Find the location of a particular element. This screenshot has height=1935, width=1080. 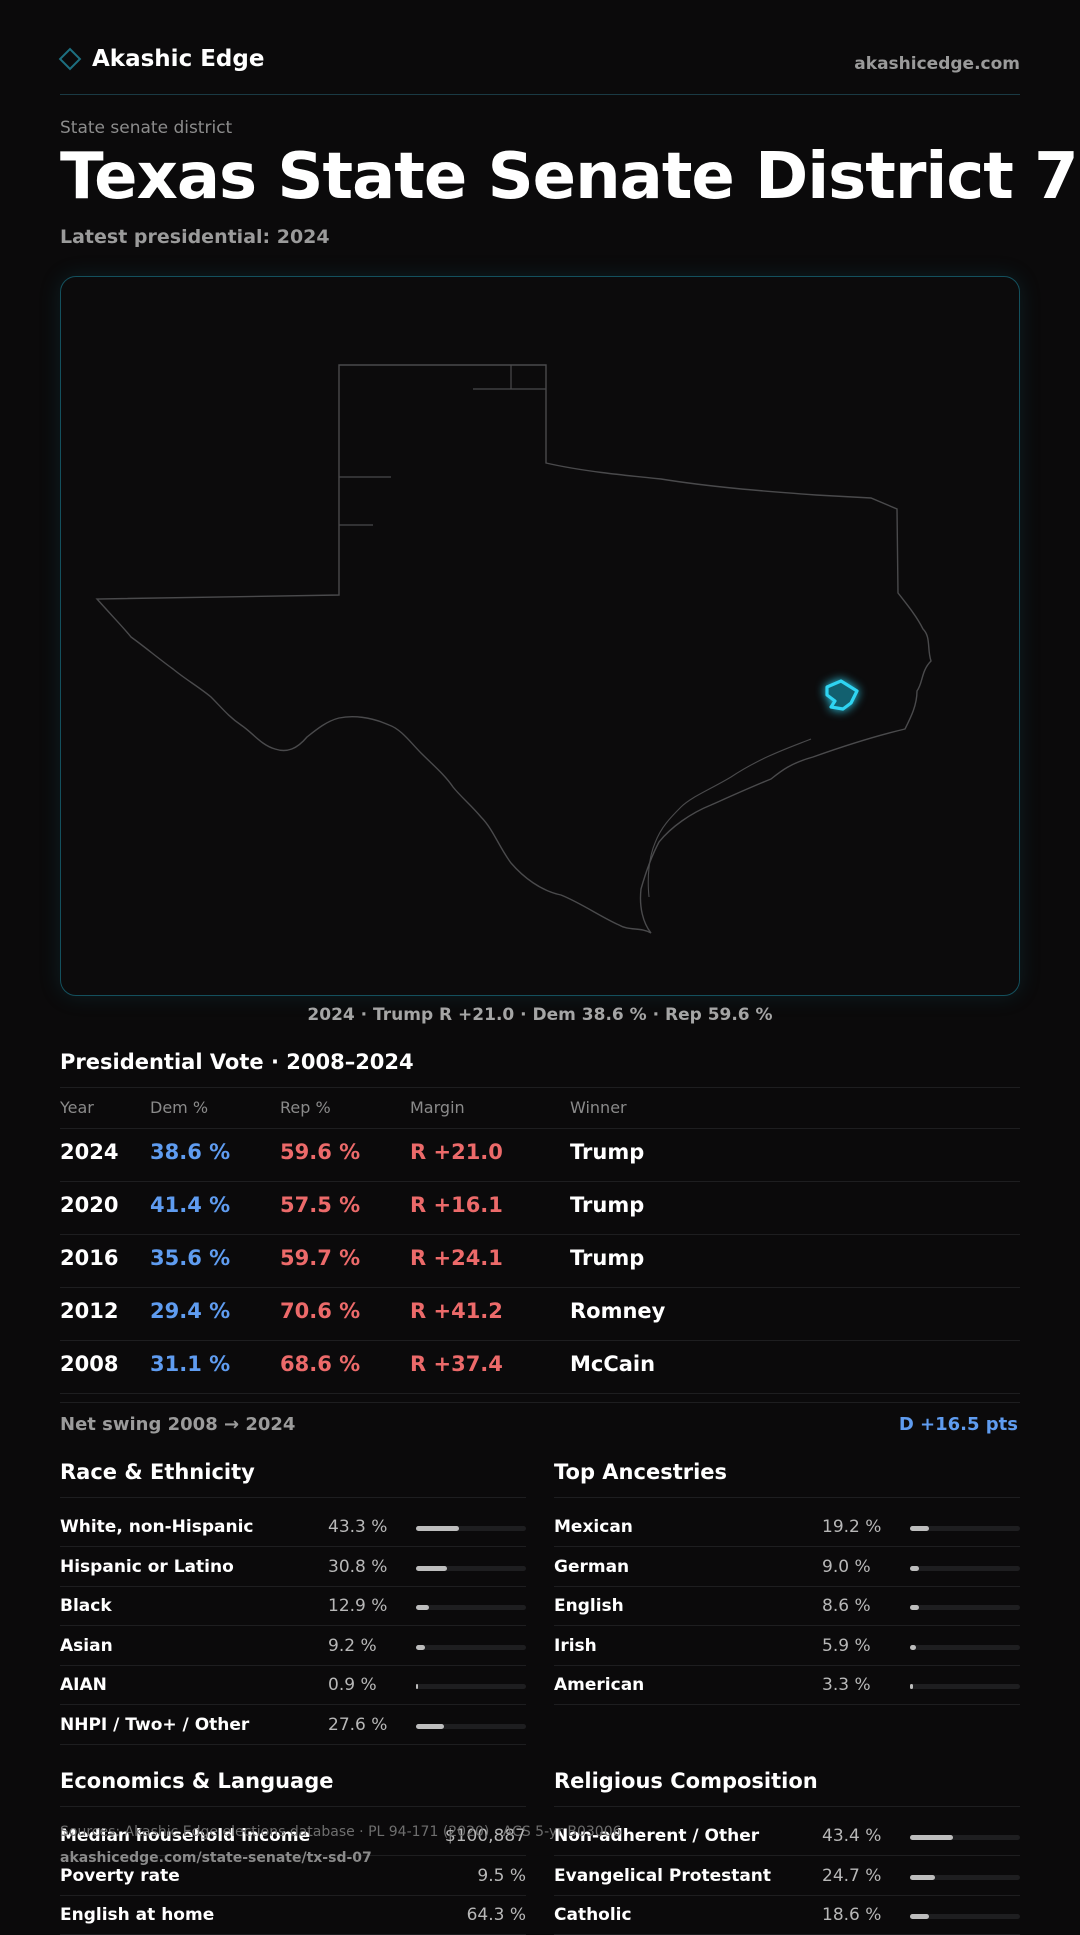

page-title: Texas State Senate District 7 is located at coordinates (569, 177).